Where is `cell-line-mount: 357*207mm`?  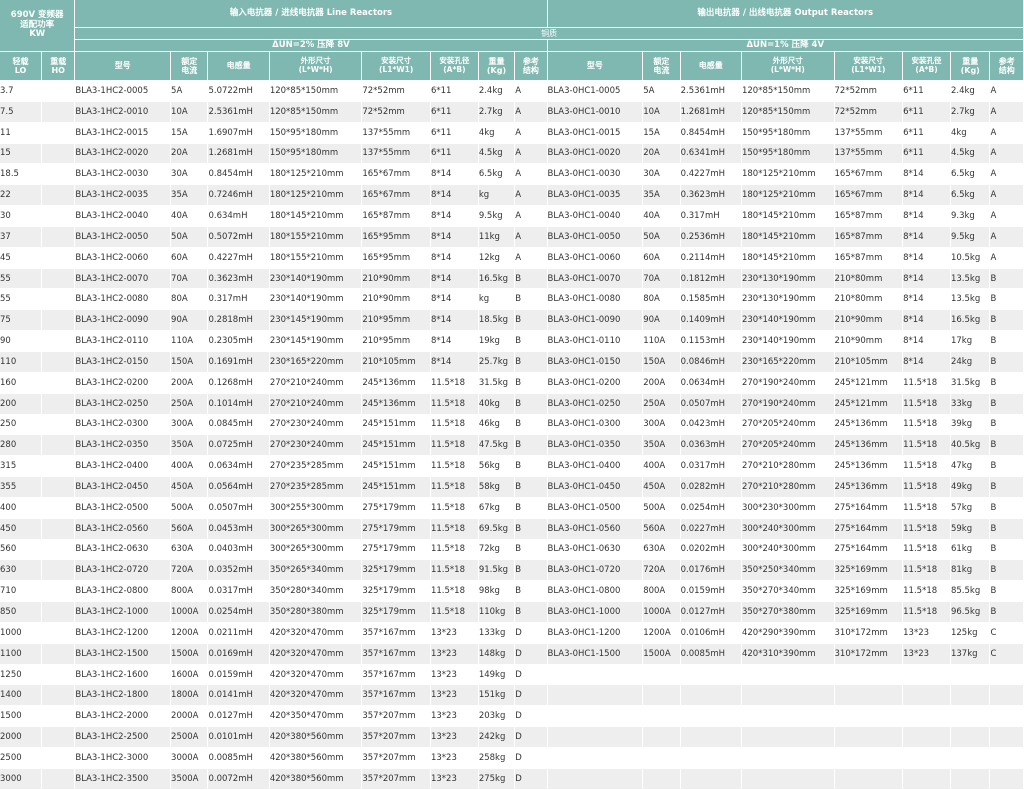
cell-line-mount: 357*207mm is located at coordinates (396, 779).